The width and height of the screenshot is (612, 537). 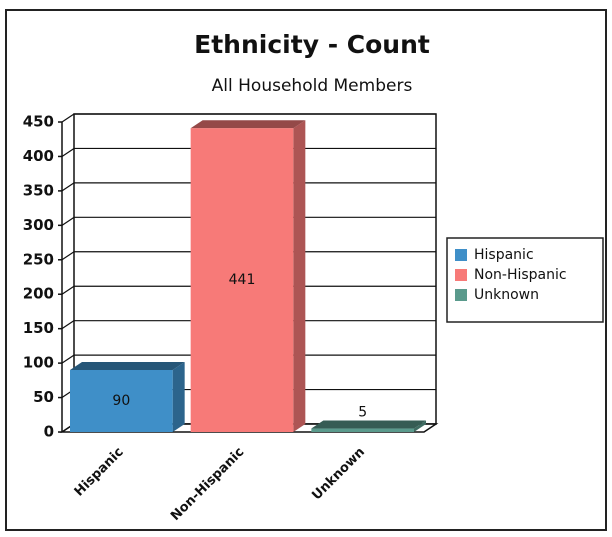 I want to click on legend-label: Hispanic, so click(x=504, y=255).